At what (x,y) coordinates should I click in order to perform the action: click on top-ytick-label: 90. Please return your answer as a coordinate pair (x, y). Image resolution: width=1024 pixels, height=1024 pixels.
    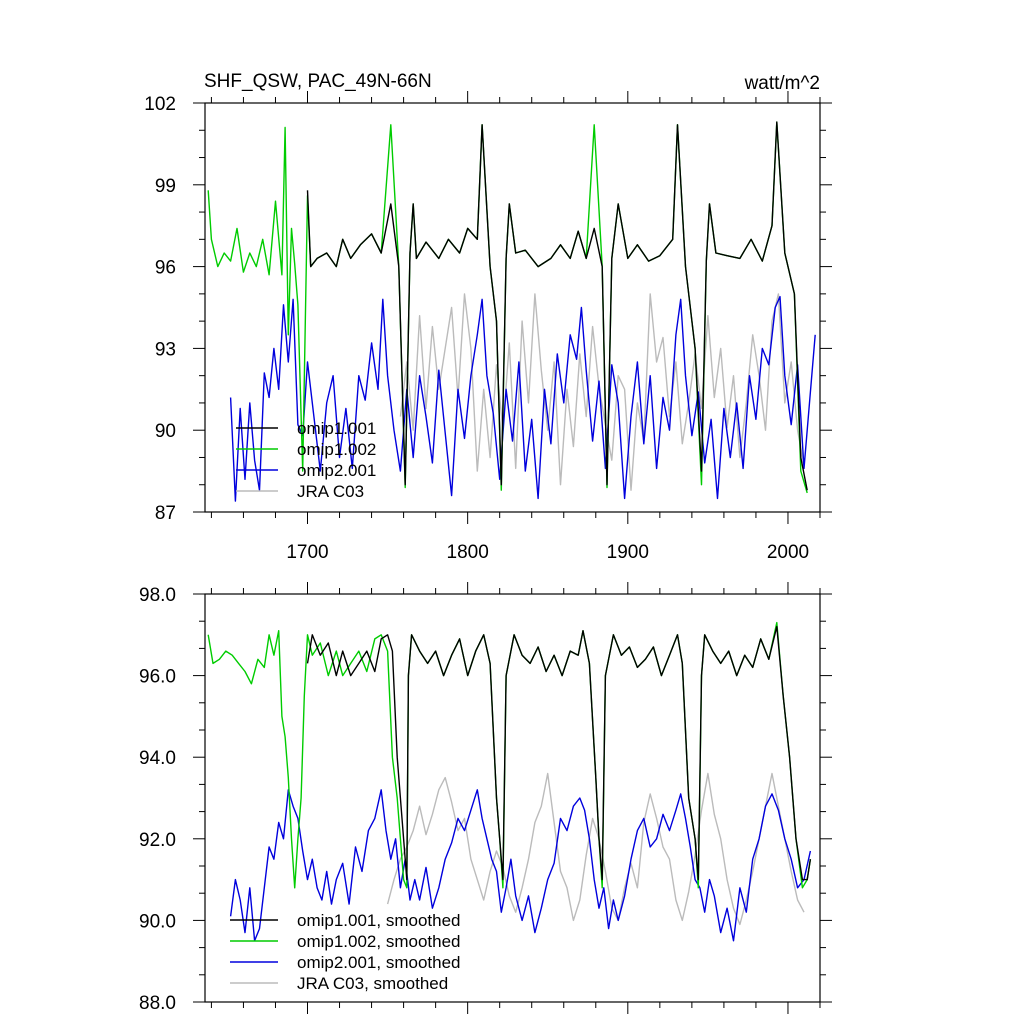
    Looking at the image, I should click on (165, 431).